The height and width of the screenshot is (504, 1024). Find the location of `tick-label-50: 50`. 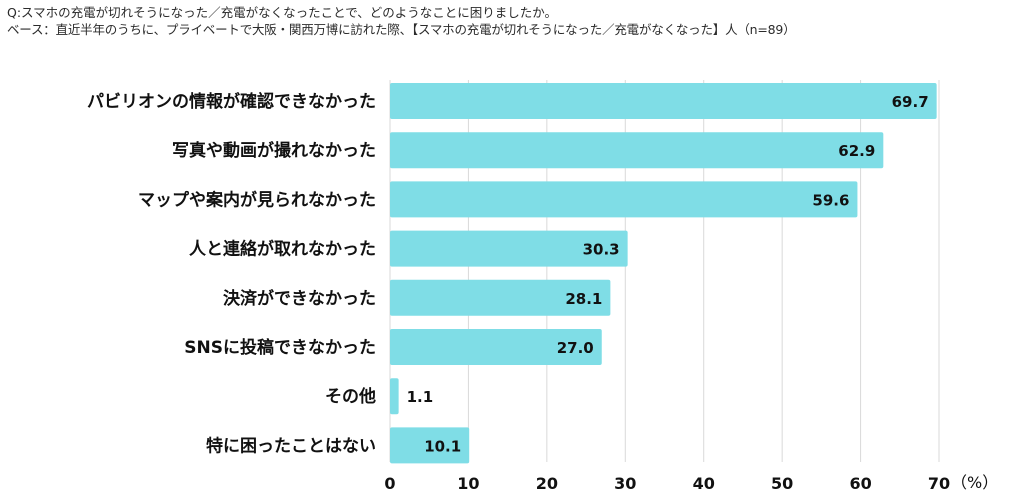

tick-label-50: 50 is located at coordinates (782, 483).